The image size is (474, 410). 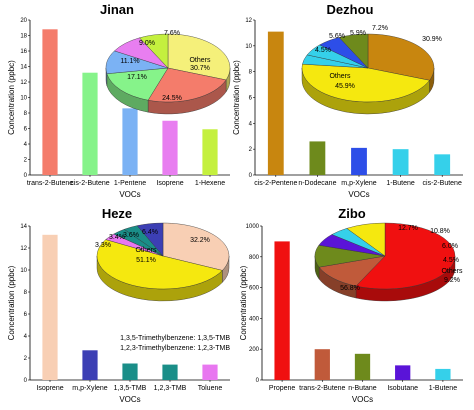 I want to click on pie-label: 3.4%, so click(x=117, y=237).